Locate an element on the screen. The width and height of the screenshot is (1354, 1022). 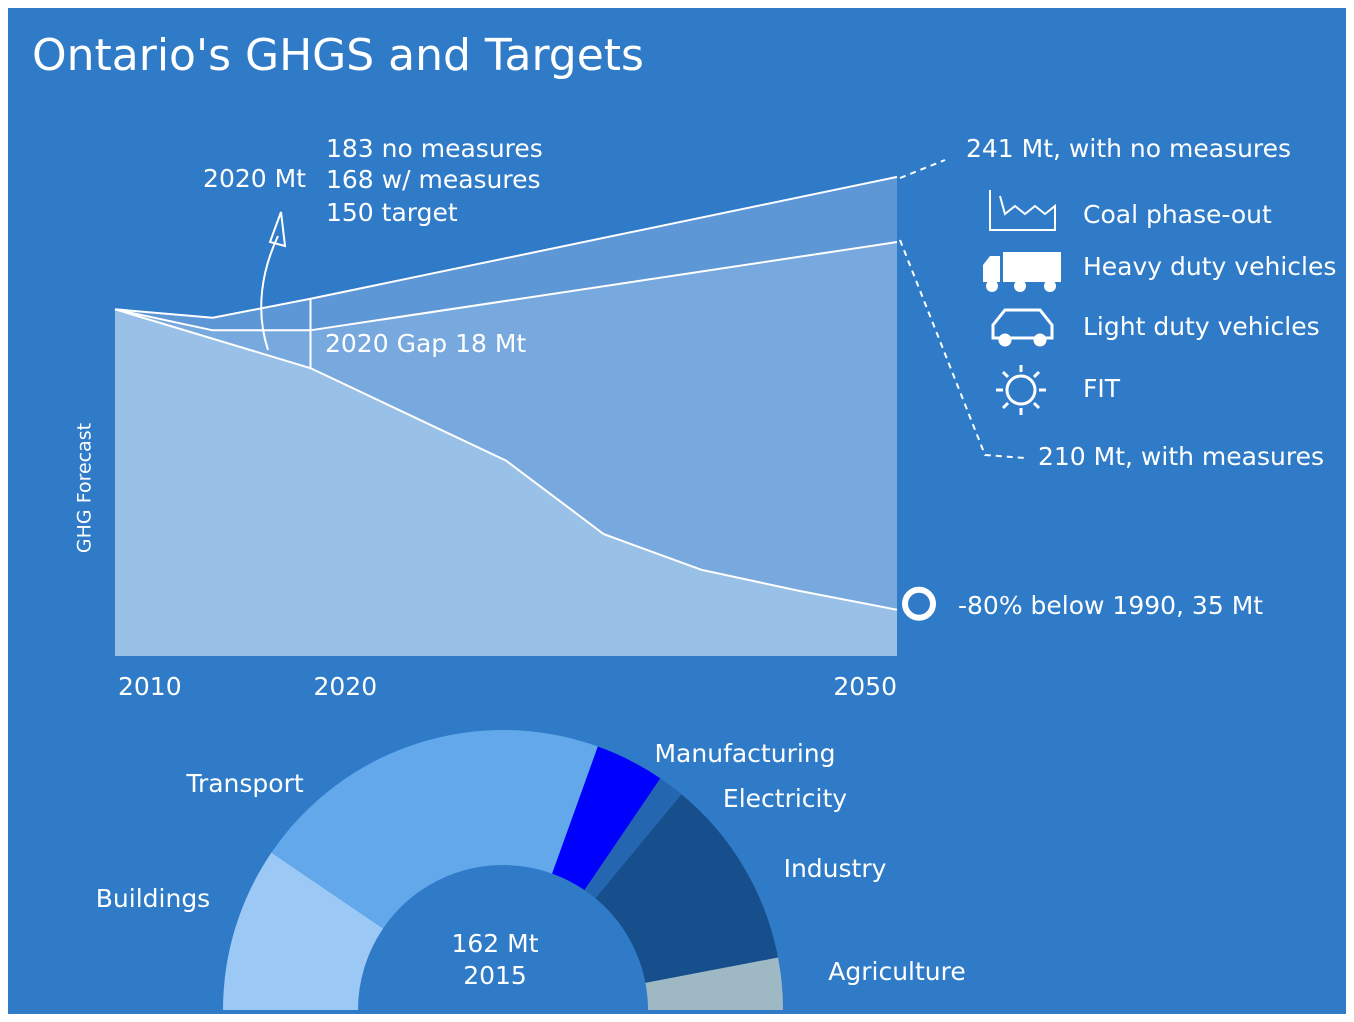
x-tick-label: 2010 is located at coordinates (150, 686).